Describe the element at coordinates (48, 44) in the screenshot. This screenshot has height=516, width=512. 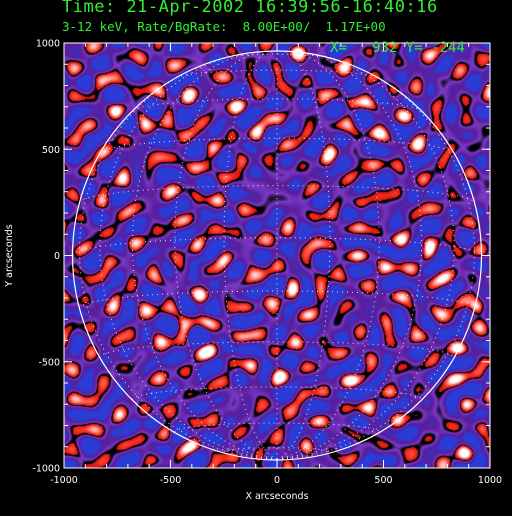
I see `y-tick-label: 1000` at that location.